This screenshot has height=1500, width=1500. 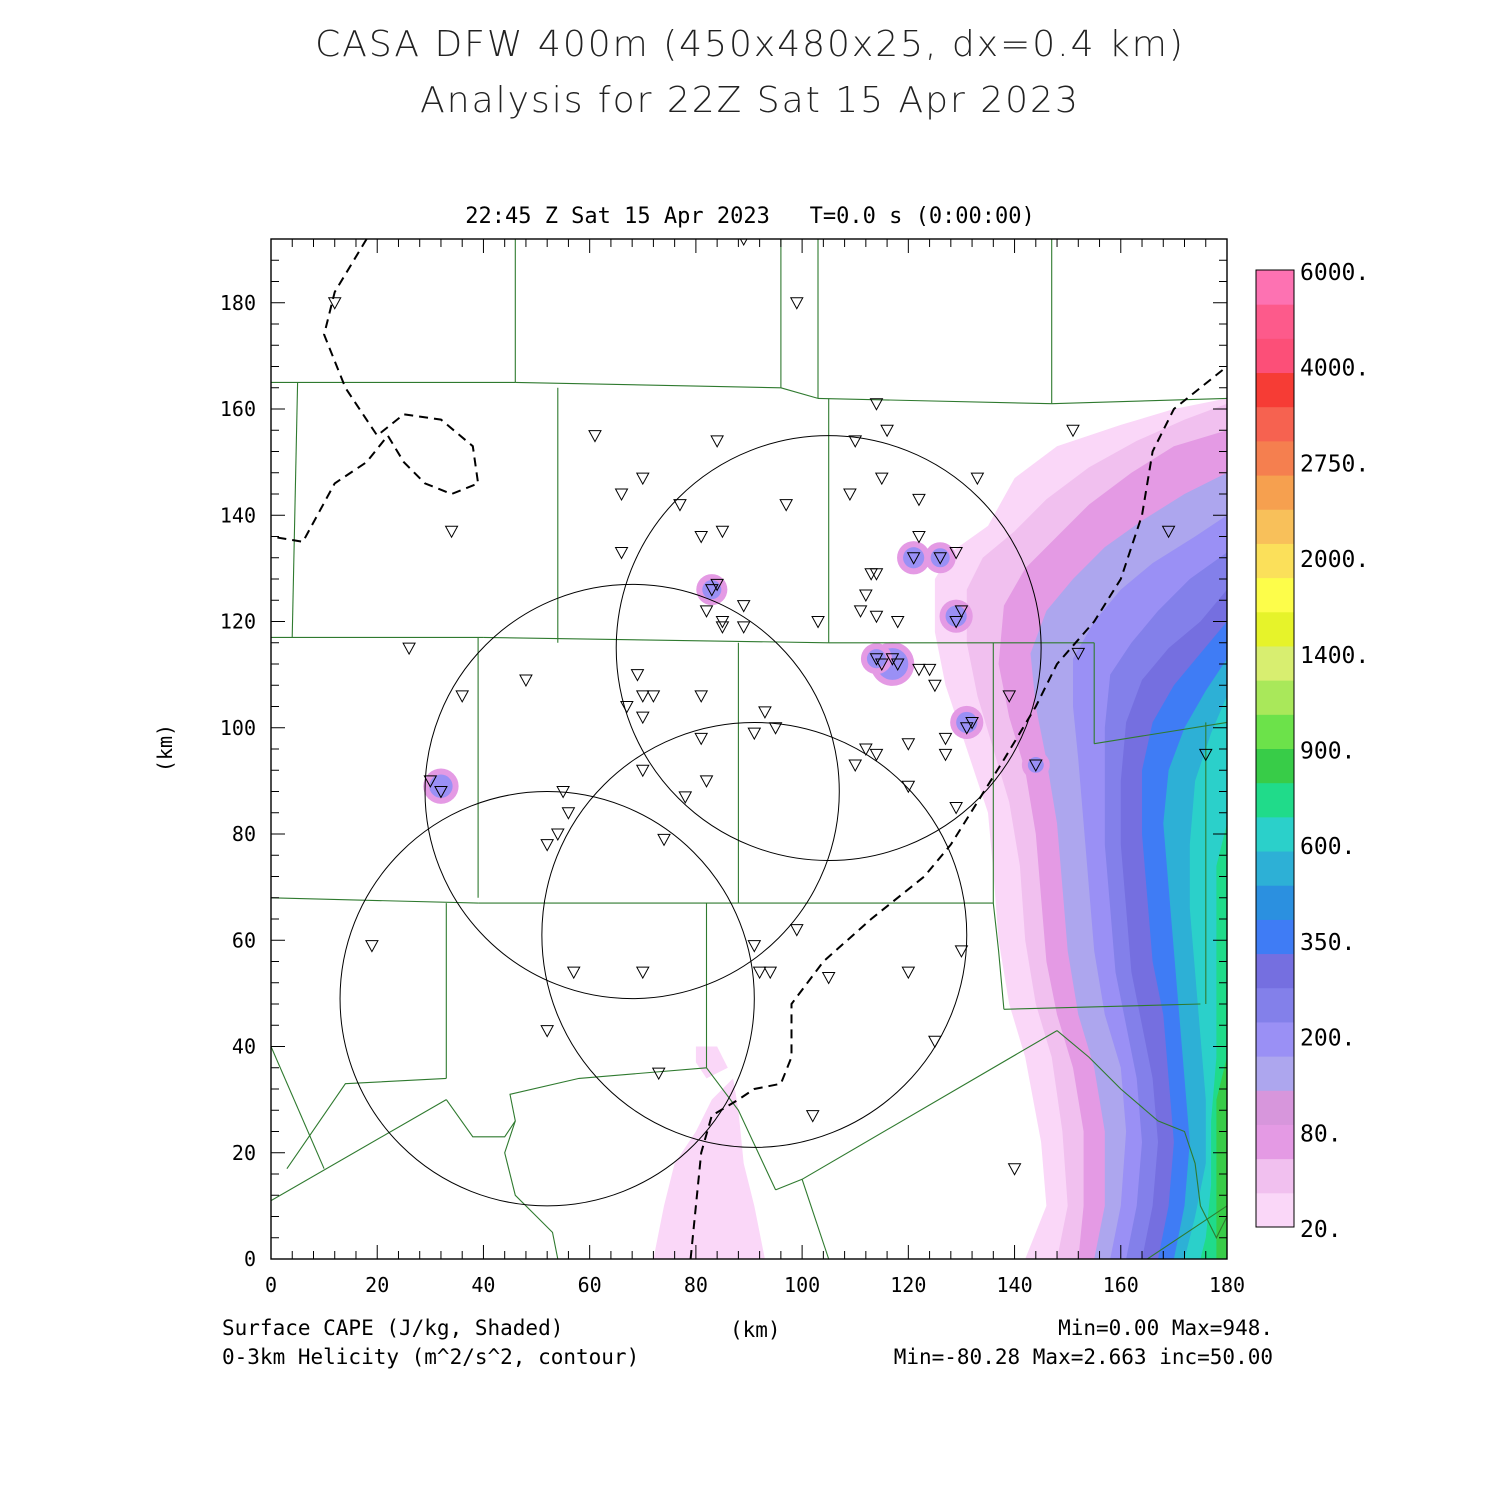 What do you see at coordinates (750, 44) in the screenshot?
I see `figure-title-line1: CASA DFW 400m (450x480x25, dx=0.4 km)` at bounding box center [750, 44].